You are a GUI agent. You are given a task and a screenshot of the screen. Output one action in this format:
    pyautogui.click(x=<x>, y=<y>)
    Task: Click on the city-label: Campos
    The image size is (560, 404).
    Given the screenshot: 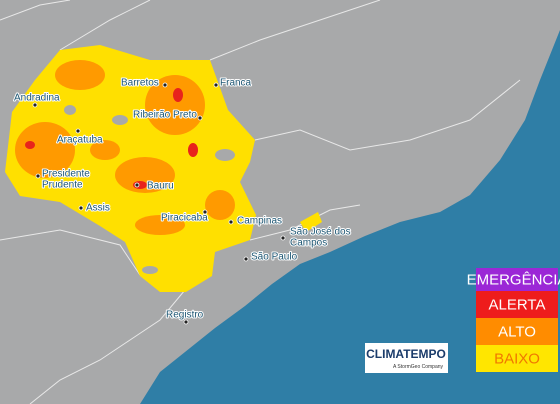 What is the action you would take?
    pyautogui.click(x=308, y=243)
    